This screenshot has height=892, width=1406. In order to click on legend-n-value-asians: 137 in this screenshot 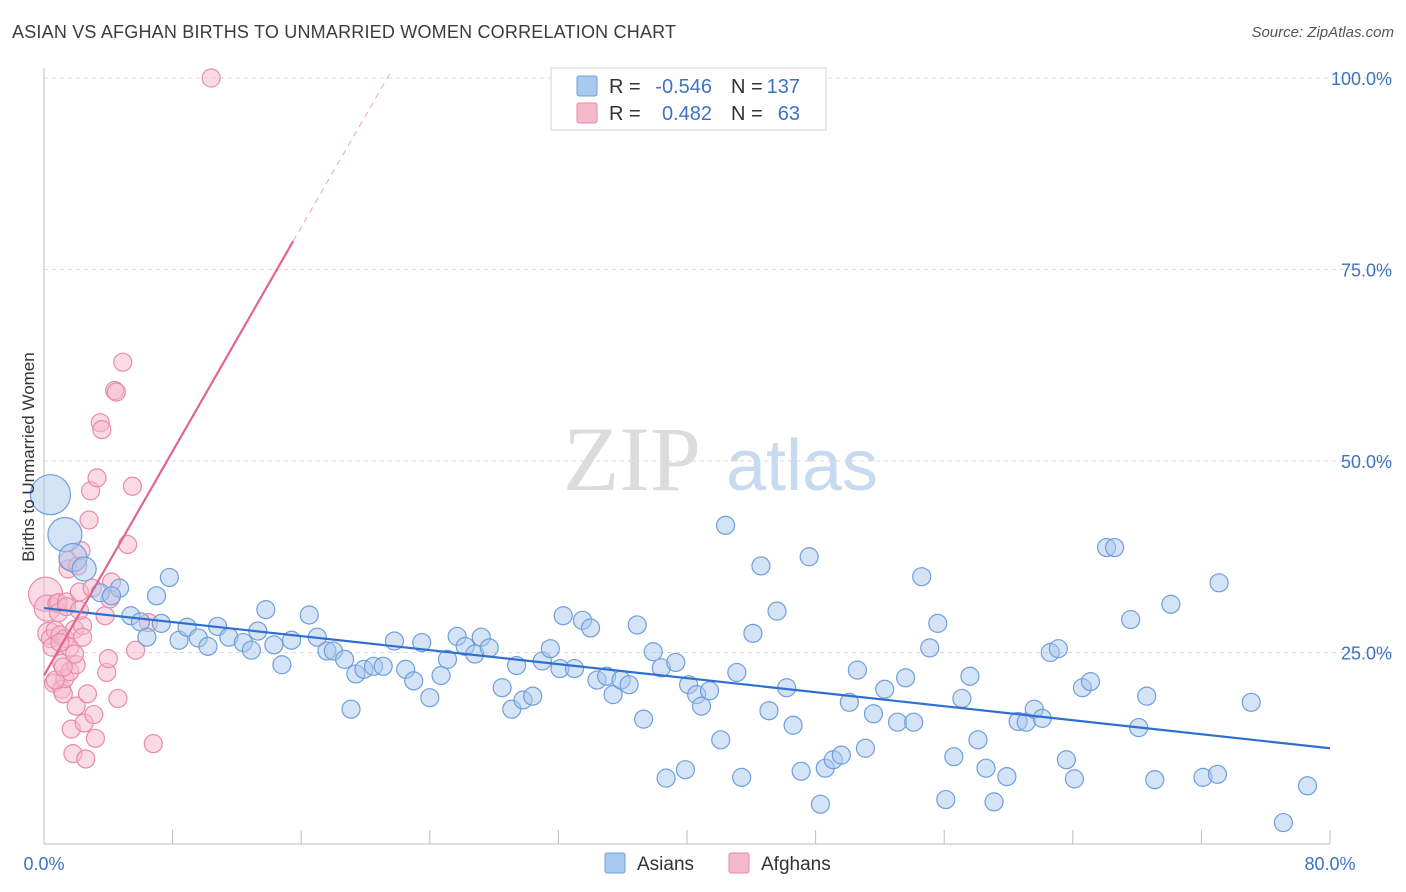, I will do `click(783, 87)`.